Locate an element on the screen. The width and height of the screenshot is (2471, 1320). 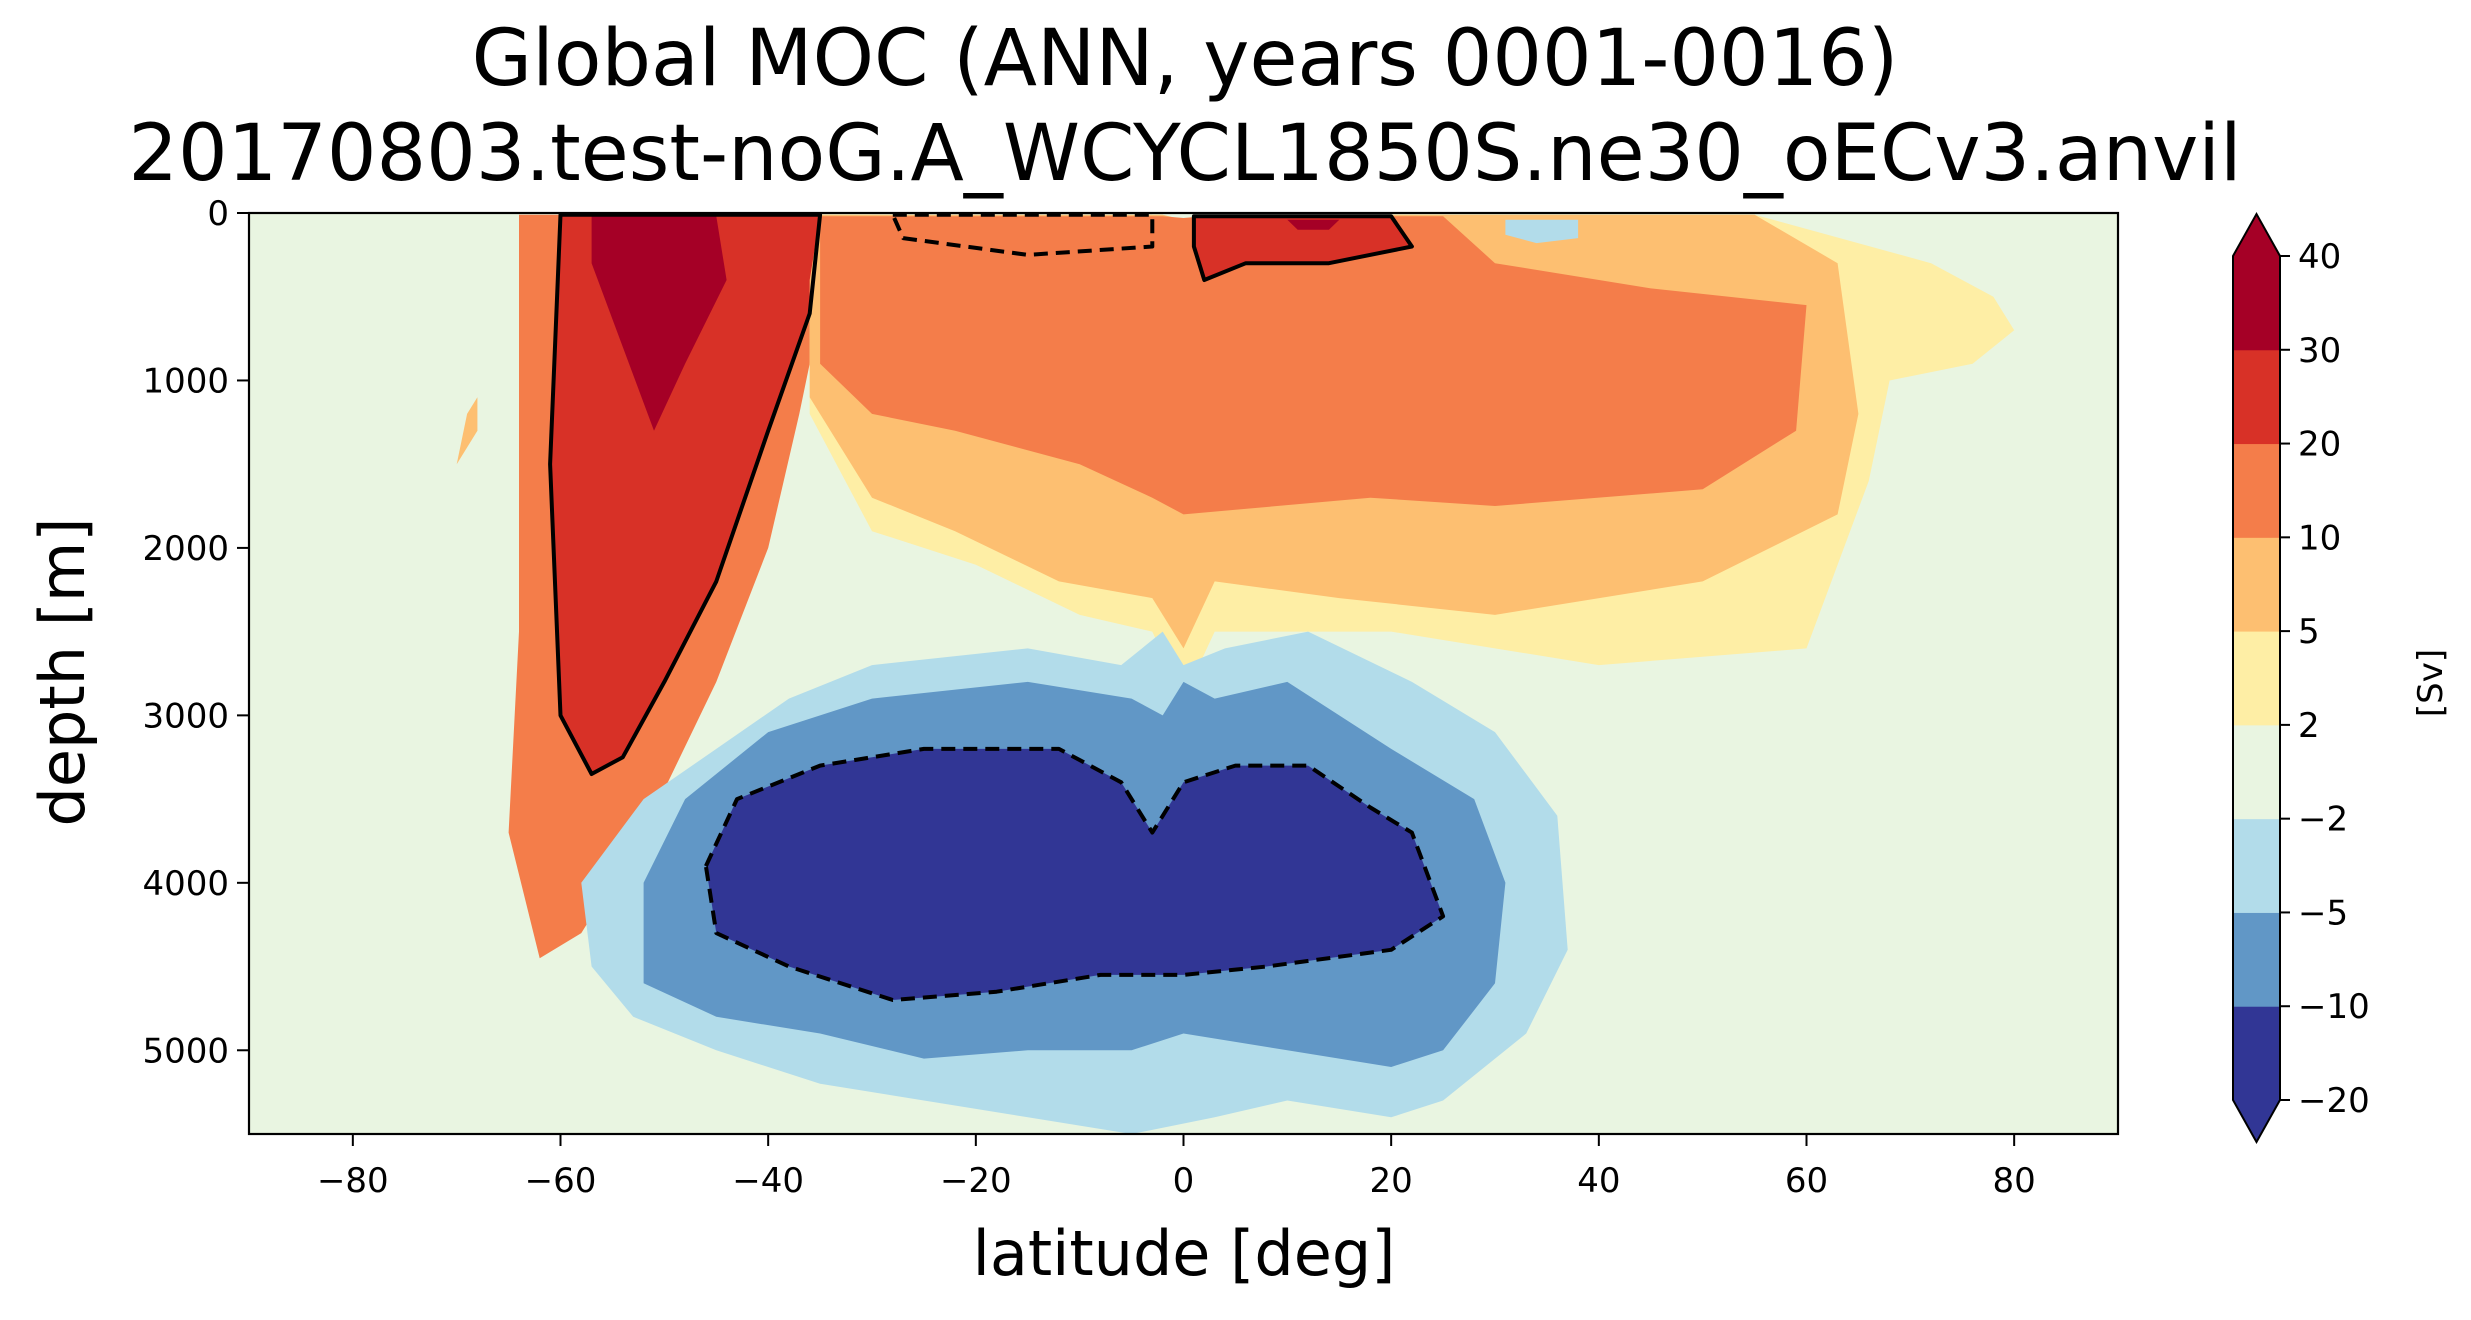
x-tick-label: 80 is located at coordinates (2014, 1181).